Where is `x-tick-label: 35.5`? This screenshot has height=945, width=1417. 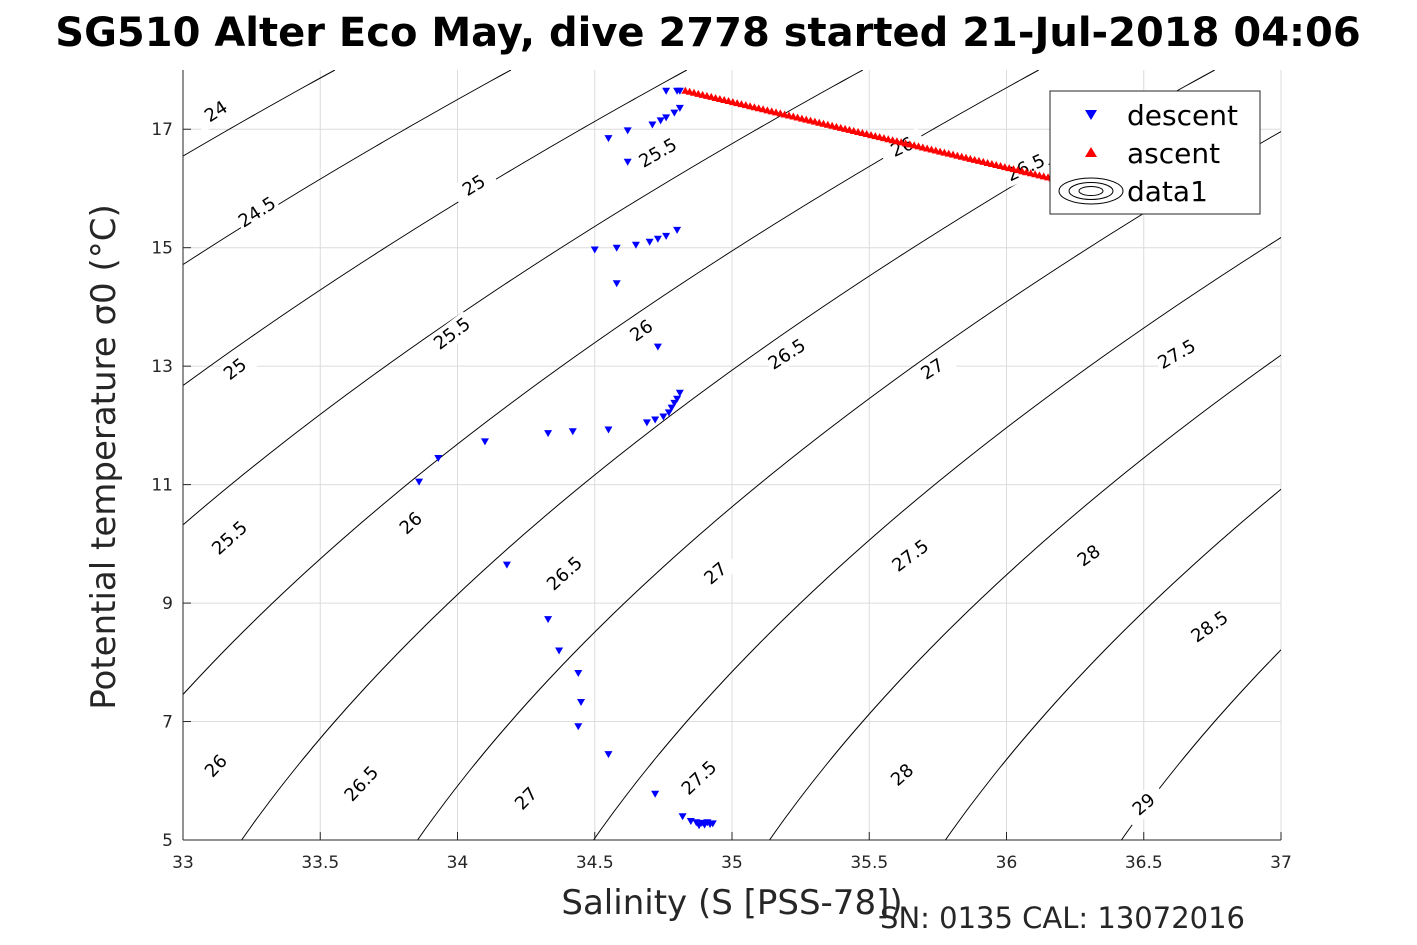 x-tick-label: 35.5 is located at coordinates (869, 863).